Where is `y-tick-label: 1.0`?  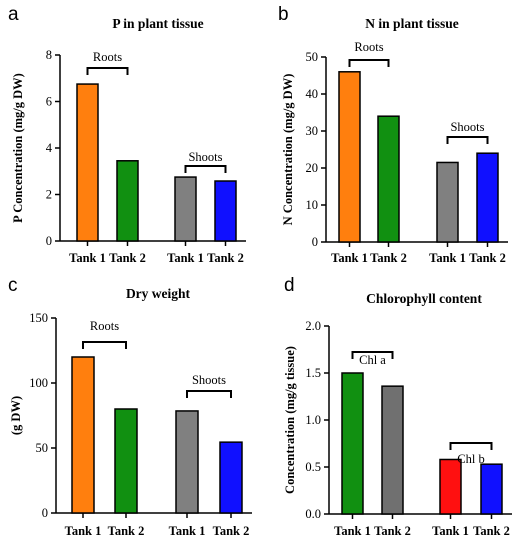 y-tick-label: 1.0 is located at coordinates (313, 420).